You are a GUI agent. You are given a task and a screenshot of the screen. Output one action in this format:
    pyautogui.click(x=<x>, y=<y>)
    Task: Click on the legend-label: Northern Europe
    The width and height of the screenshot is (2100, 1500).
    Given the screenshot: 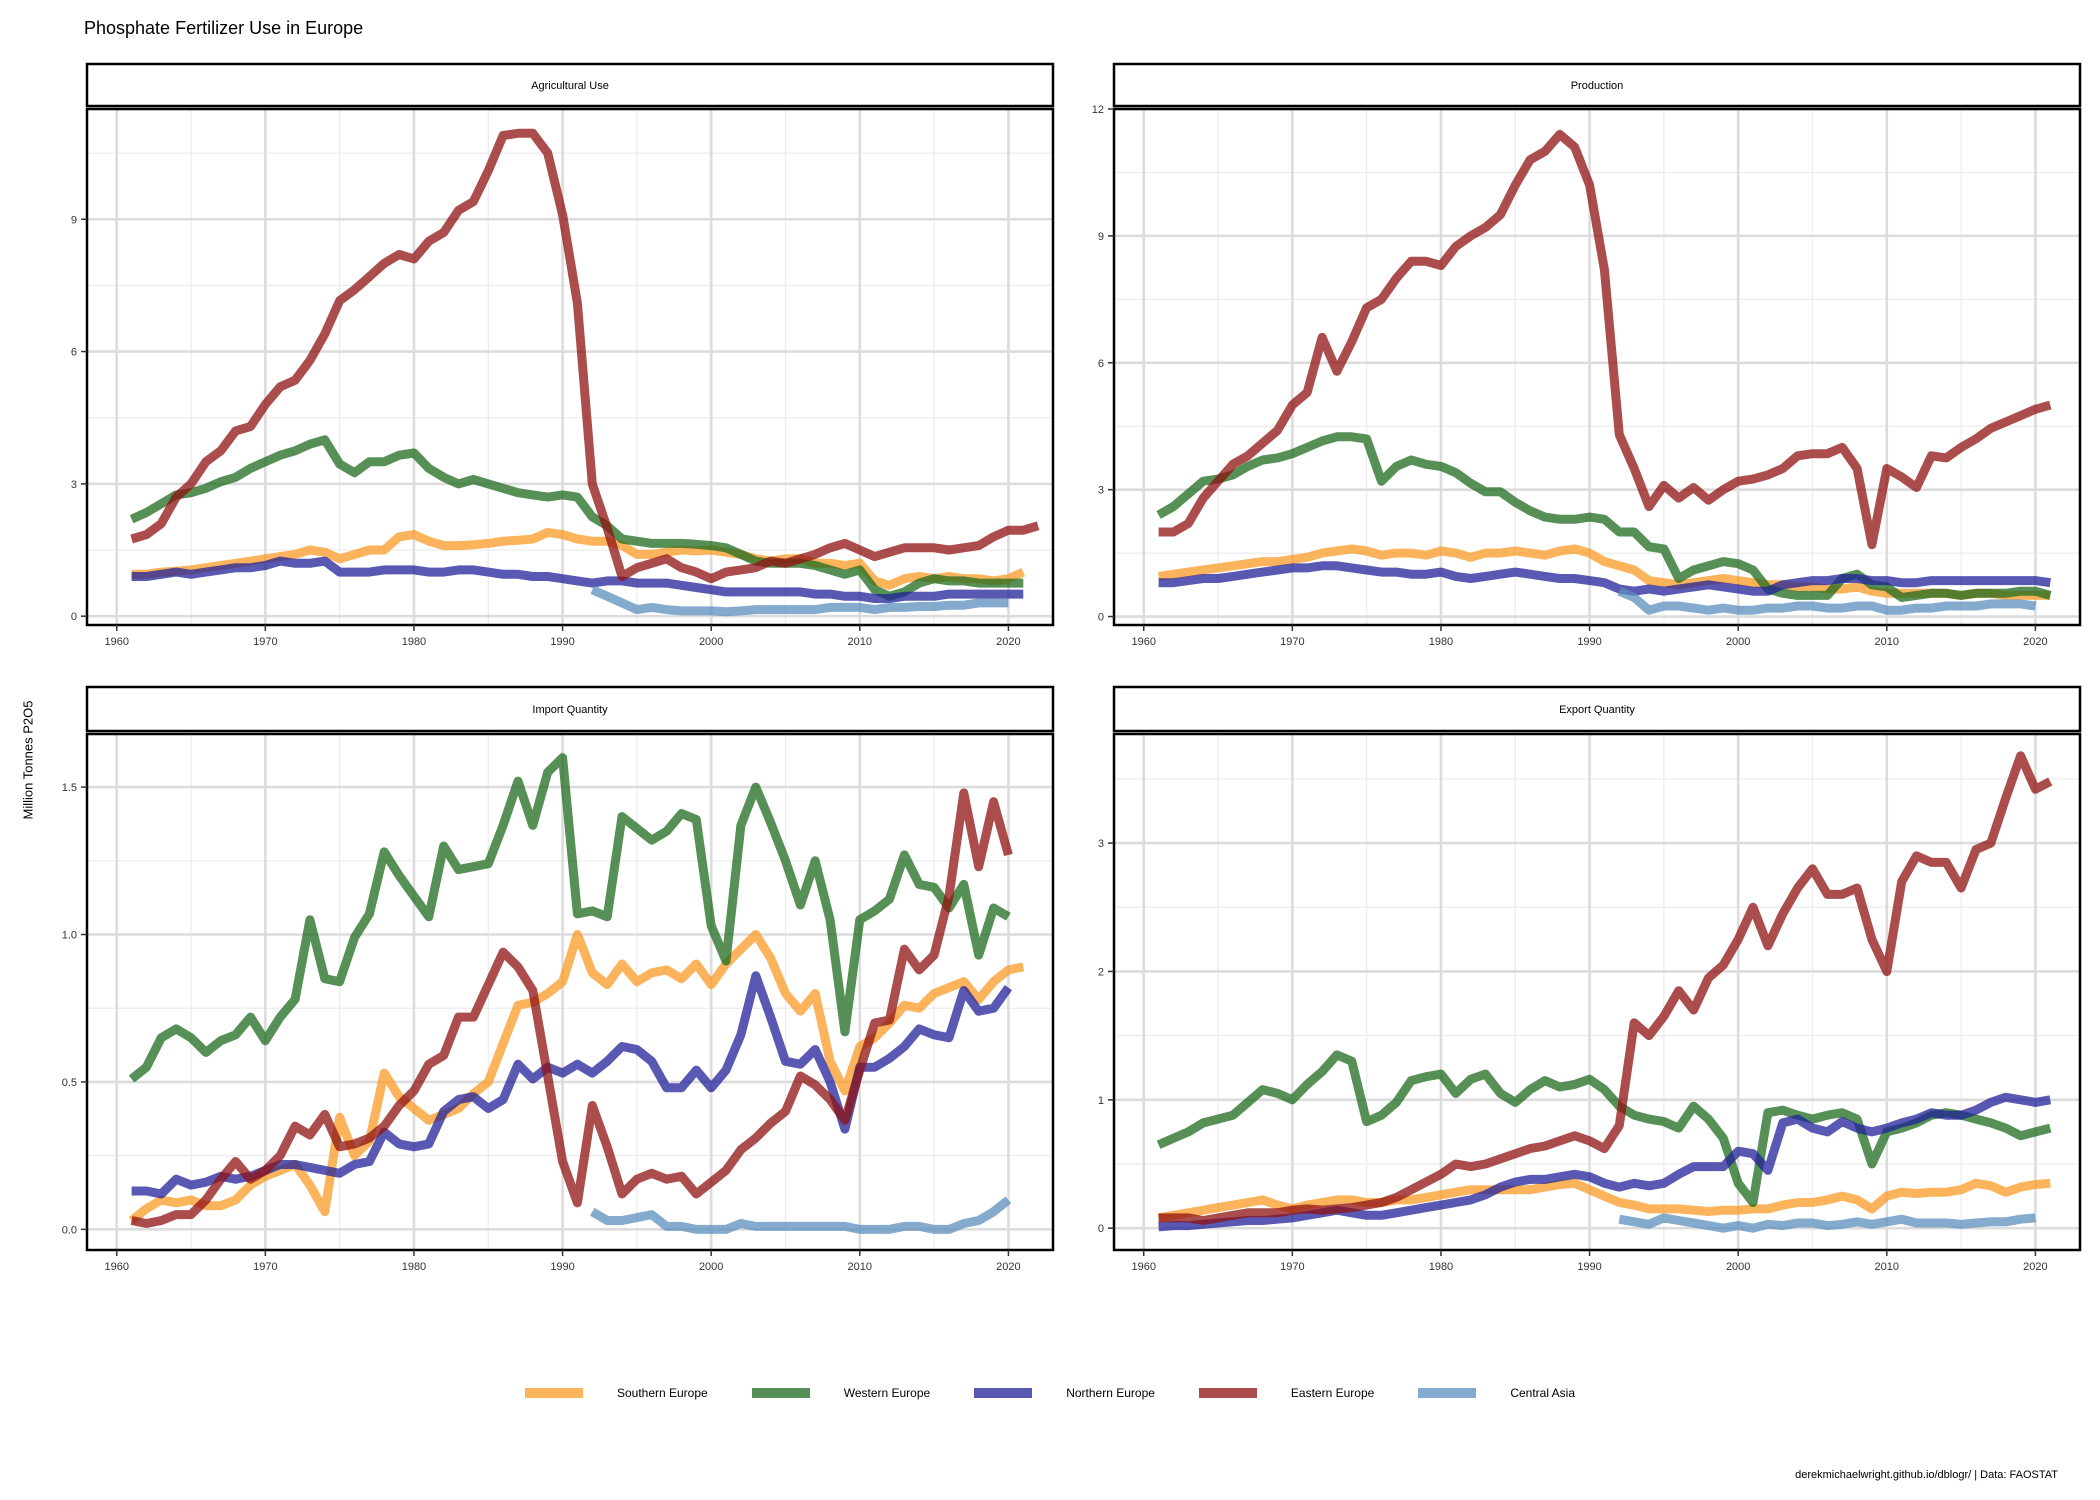 What is the action you would take?
    pyautogui.click(x=1110, y=1393)
    